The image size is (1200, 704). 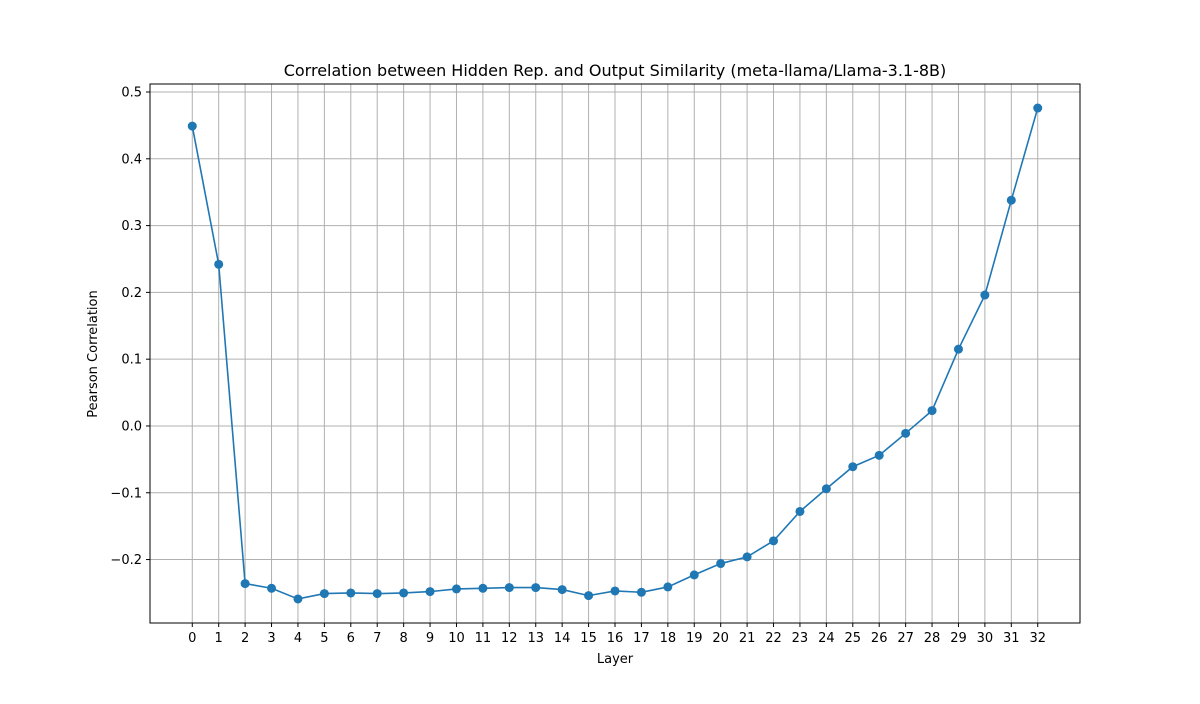 What do you see at coordinates (131, 360) in the screenshot?
I see `y-tick-label: 0.1` at bounding box center [131, 360].